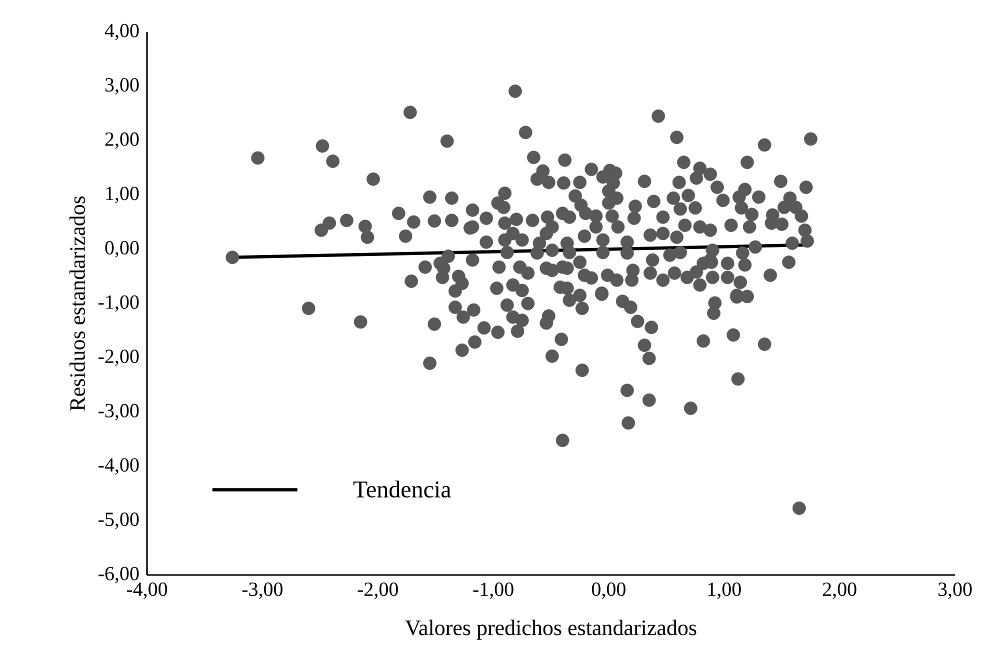  I want to click on y-tick-label: -4,00, so click(118, 466).